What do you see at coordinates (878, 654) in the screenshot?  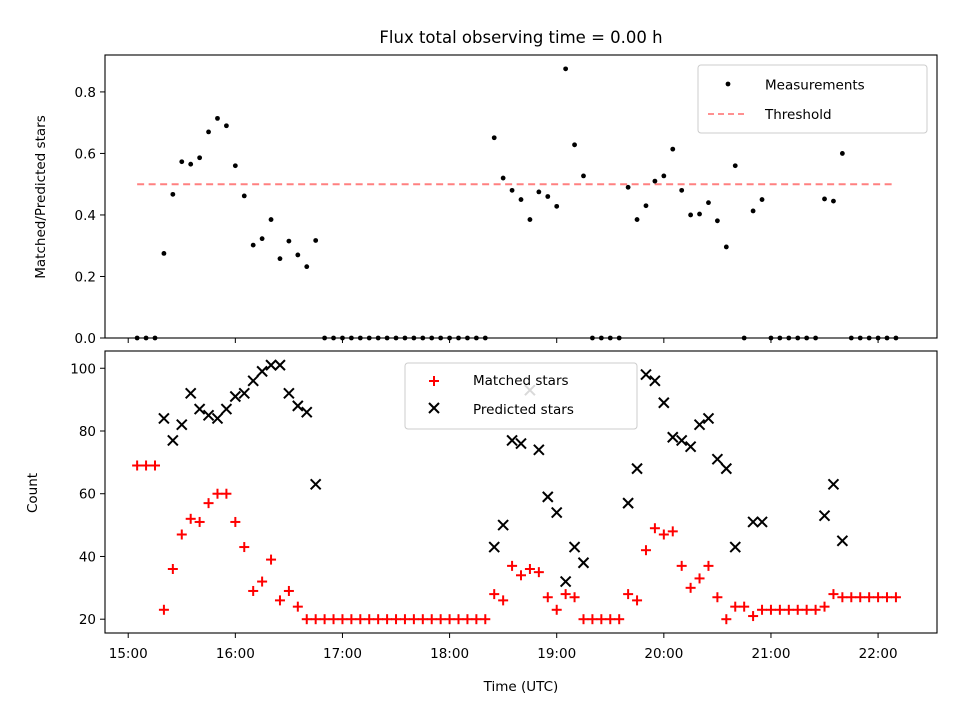 I see `x-tick-label: 22:00` at bounding box center [878, 654].